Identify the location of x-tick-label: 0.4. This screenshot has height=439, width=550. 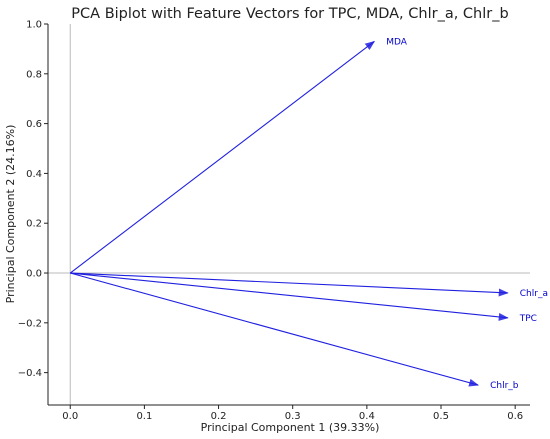
(367, 416).